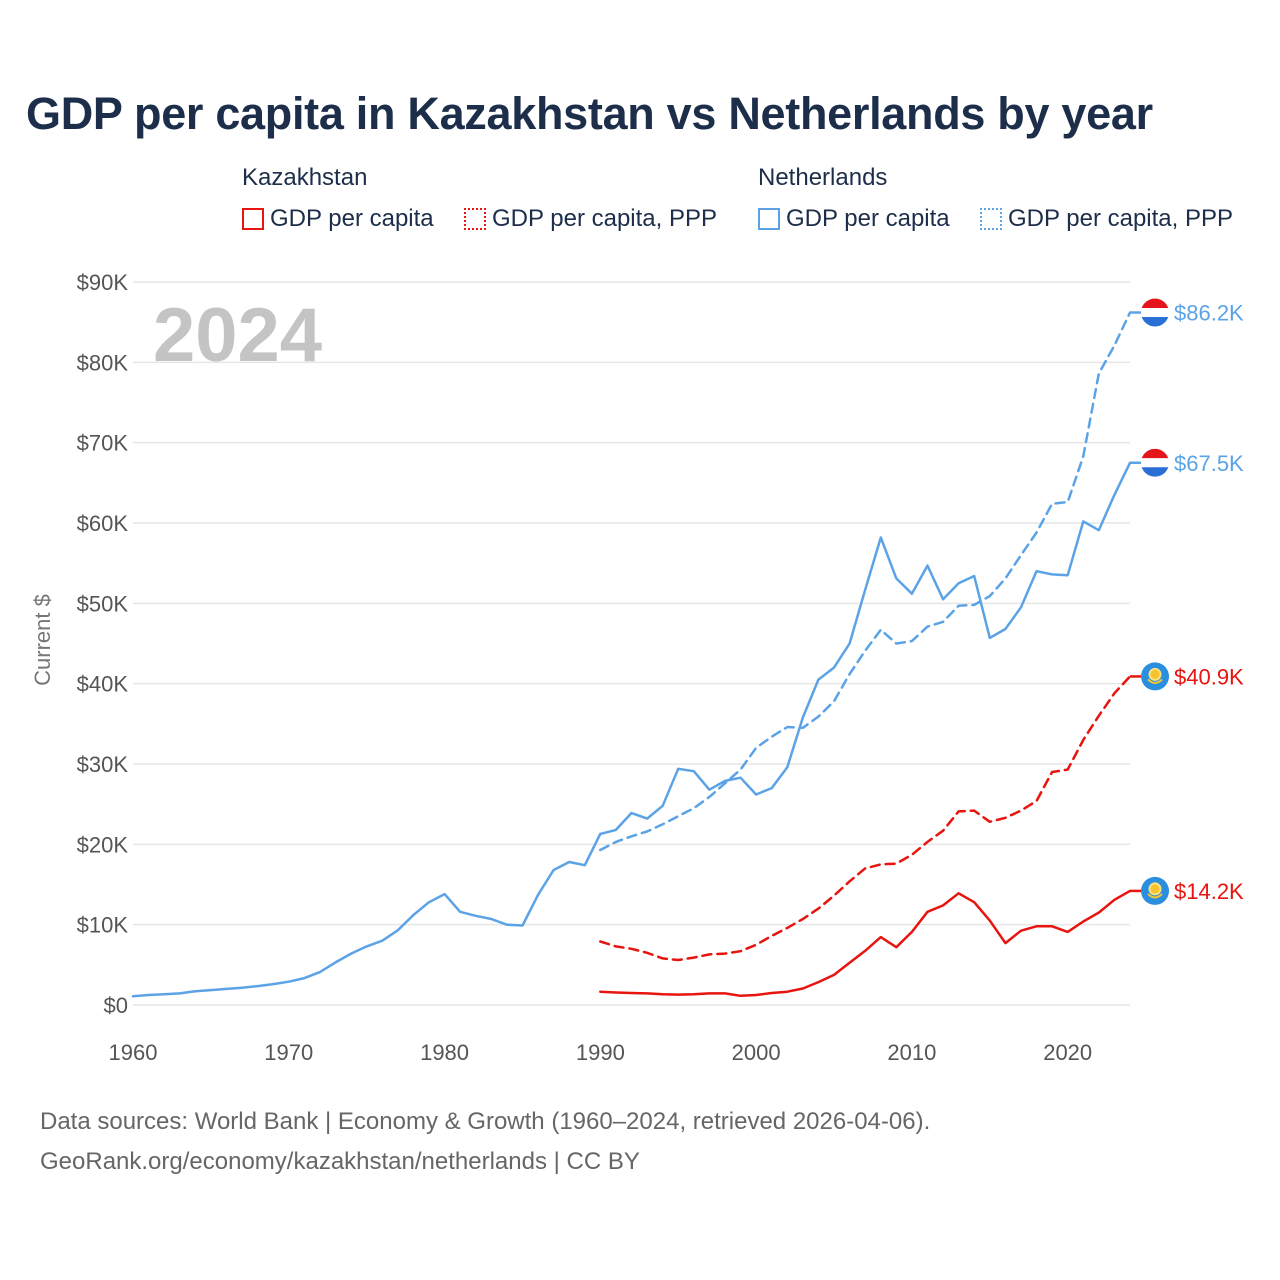 The width and height of the screenshot is (1280, 1280). Describe the element at coordinates (911, 1052) in the screenshot. I see `x-tick-label: 2010` at that location.